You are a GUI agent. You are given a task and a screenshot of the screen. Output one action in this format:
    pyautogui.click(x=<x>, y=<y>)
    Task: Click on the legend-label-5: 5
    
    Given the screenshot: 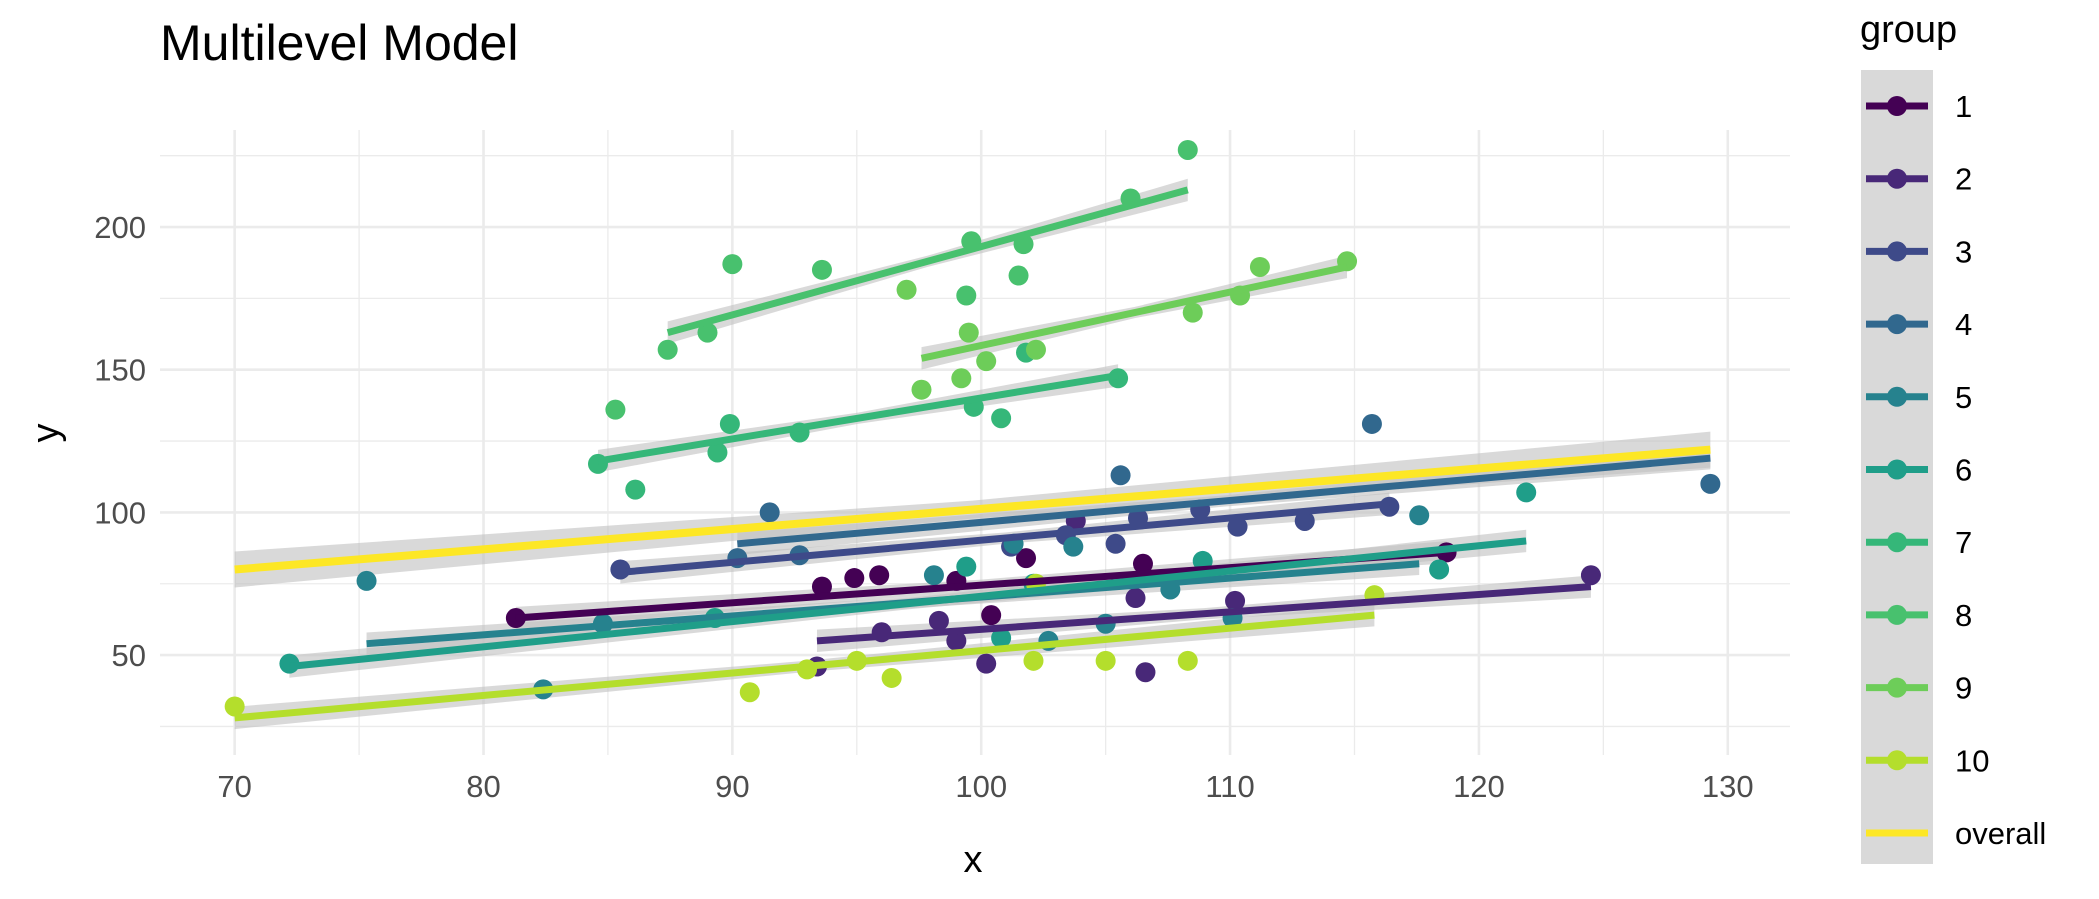 What is the action you would take?
    pyautogui.click(x=1963, y=397)
    